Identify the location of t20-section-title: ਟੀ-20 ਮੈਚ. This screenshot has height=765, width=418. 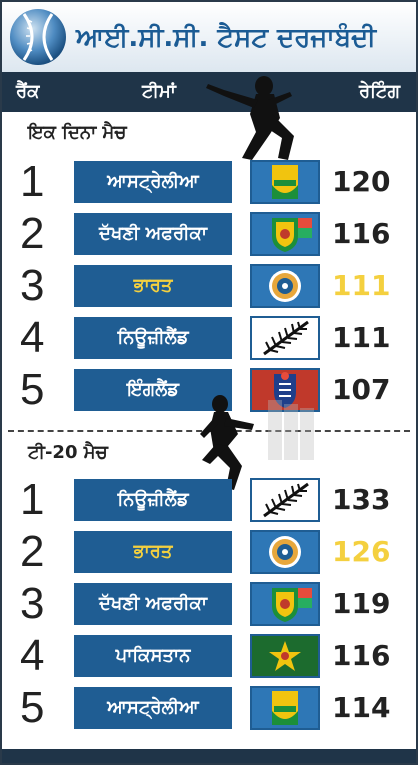
(68, 452).